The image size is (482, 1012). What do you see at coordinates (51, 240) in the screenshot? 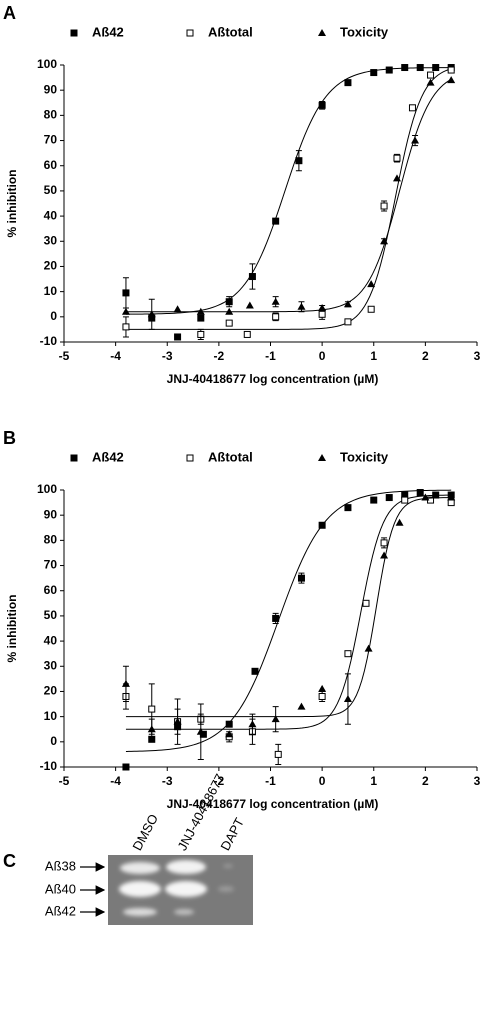
I see `y-tick-label: 30` at bounding box center [51, 240].